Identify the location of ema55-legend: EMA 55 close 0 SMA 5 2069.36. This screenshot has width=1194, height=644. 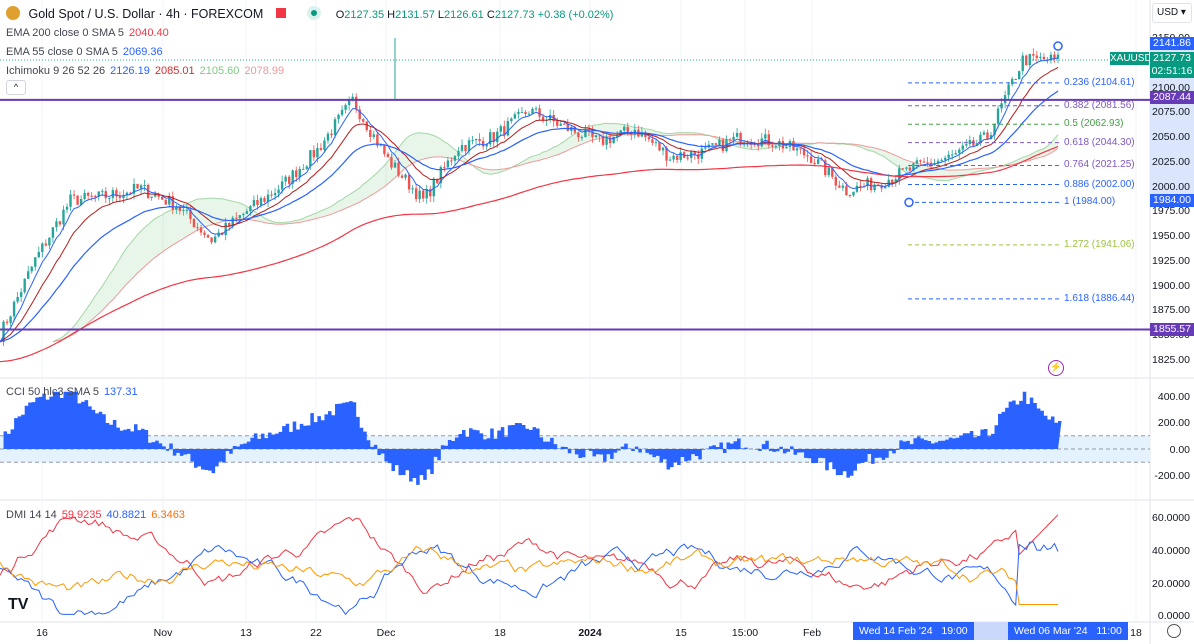
(84, 52).